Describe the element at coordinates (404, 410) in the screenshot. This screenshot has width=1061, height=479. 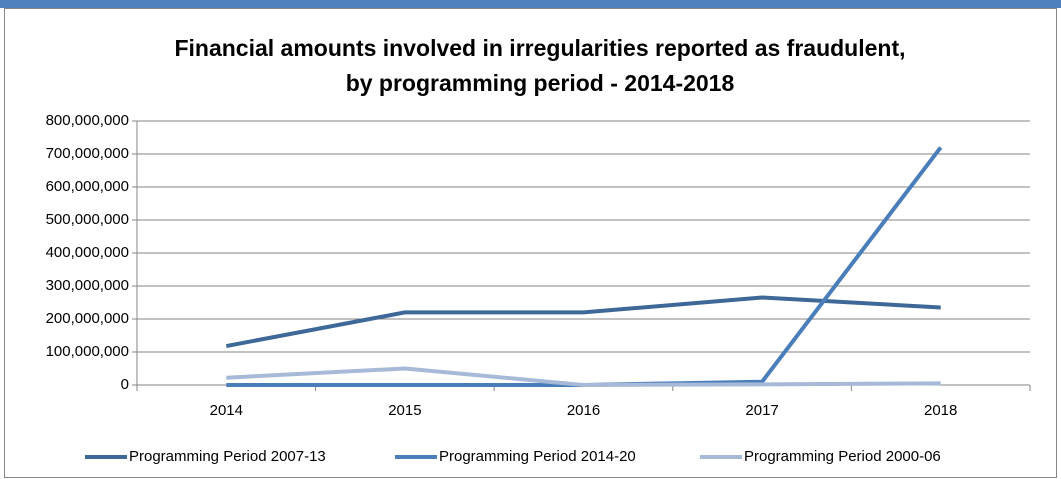
I see `x-tick-label: 2015` at that location.